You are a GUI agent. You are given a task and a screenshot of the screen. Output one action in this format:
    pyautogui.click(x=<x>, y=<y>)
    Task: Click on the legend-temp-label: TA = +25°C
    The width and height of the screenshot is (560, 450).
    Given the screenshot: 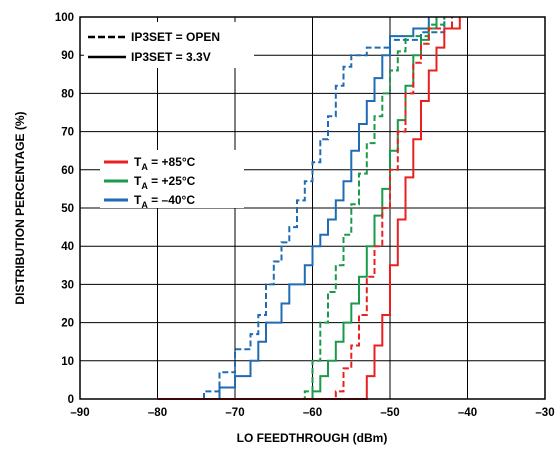 What is the action you would take?
    pyautogui.click(x=165, y=182)
    